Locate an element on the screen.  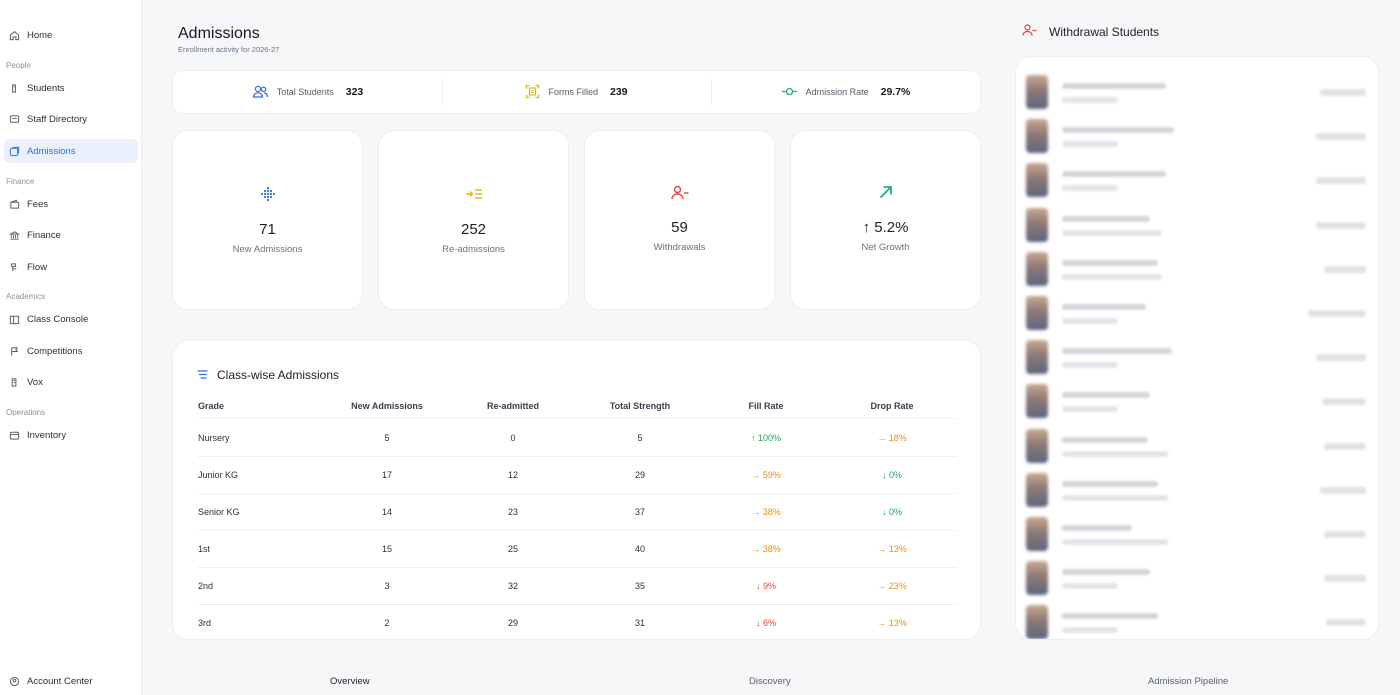
sidebar-item-students: Students is located at coordinates (71, 88).